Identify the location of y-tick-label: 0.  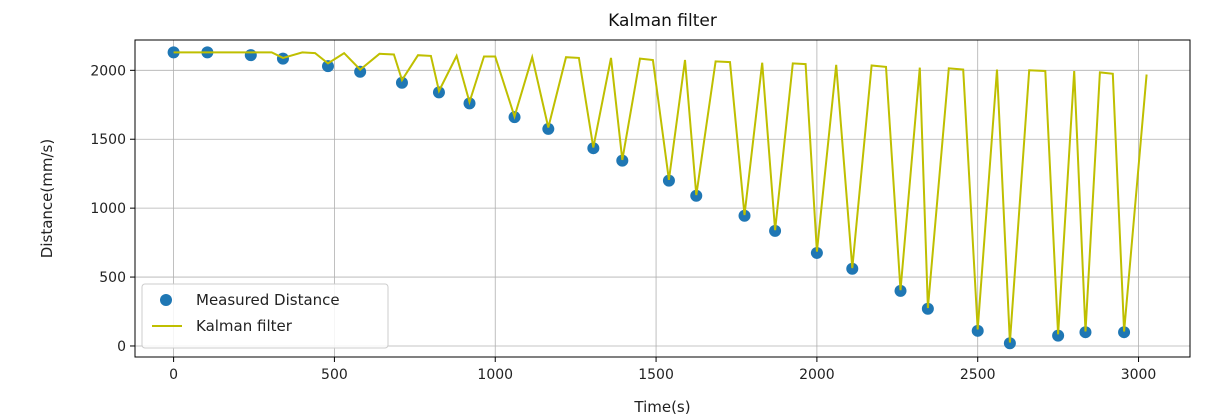
(121, 347).